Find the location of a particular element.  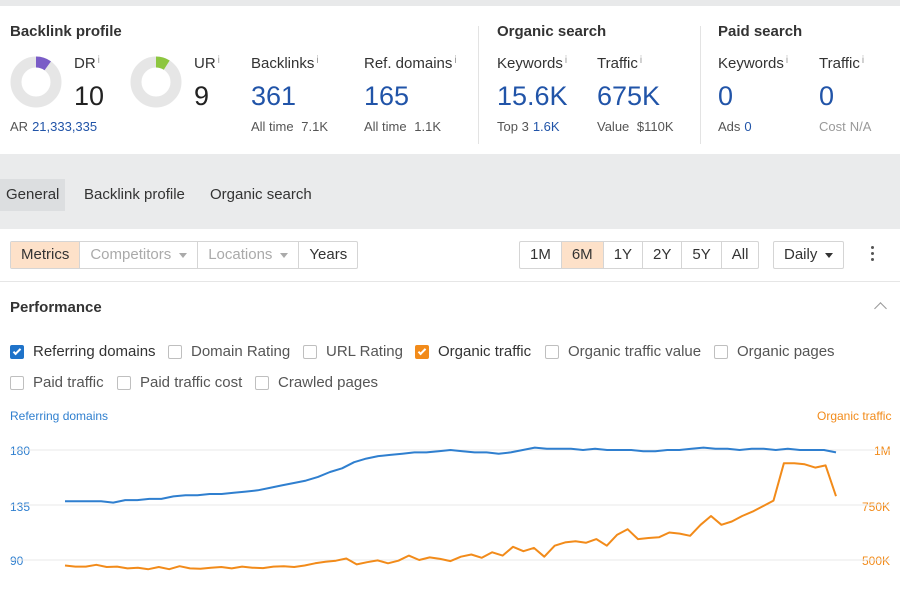

right-axis-title: Organic traffic is located at coordinates (854, 416).